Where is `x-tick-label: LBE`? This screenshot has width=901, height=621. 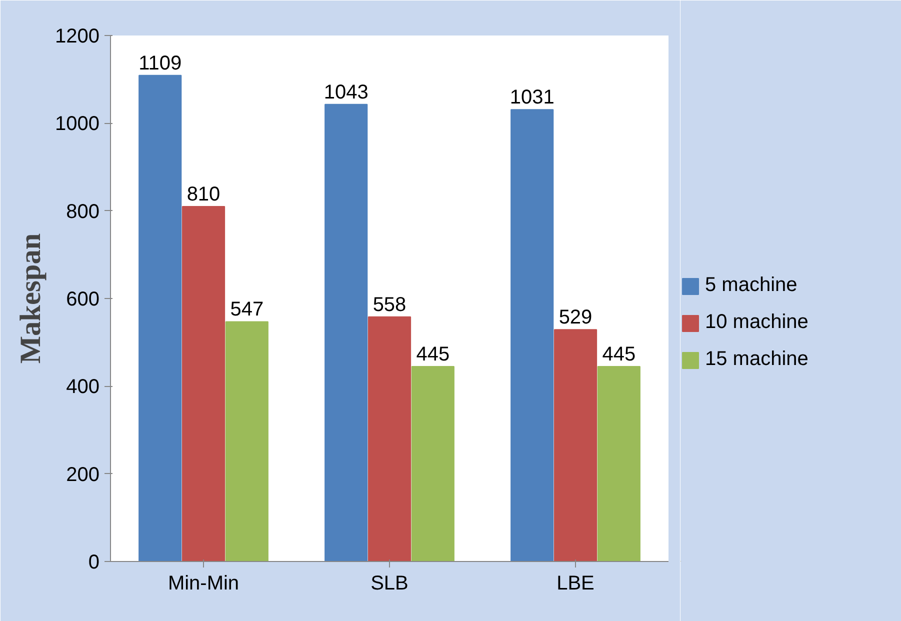
x-tick-label: LBE is located at coordinates (575, 583).